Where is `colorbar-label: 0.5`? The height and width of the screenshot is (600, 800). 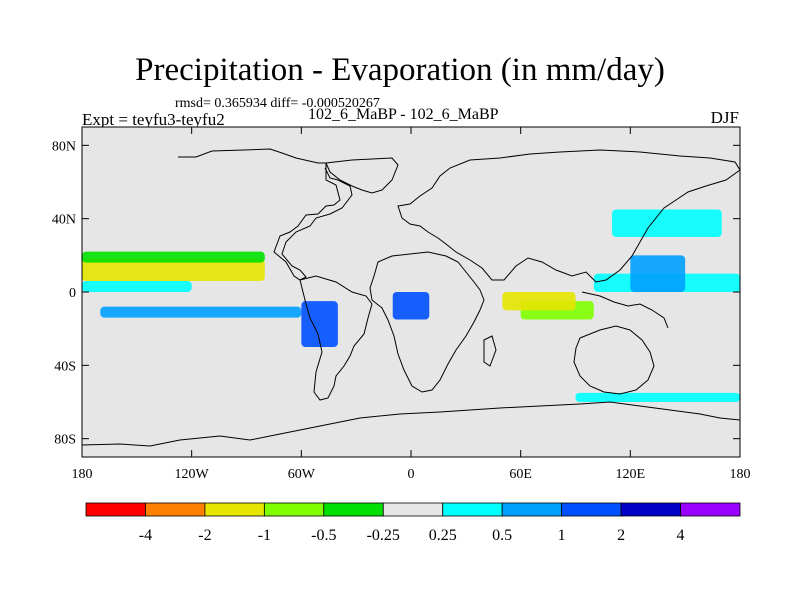 colorbar-label: 0.5 is located at coordinates (502, 535).